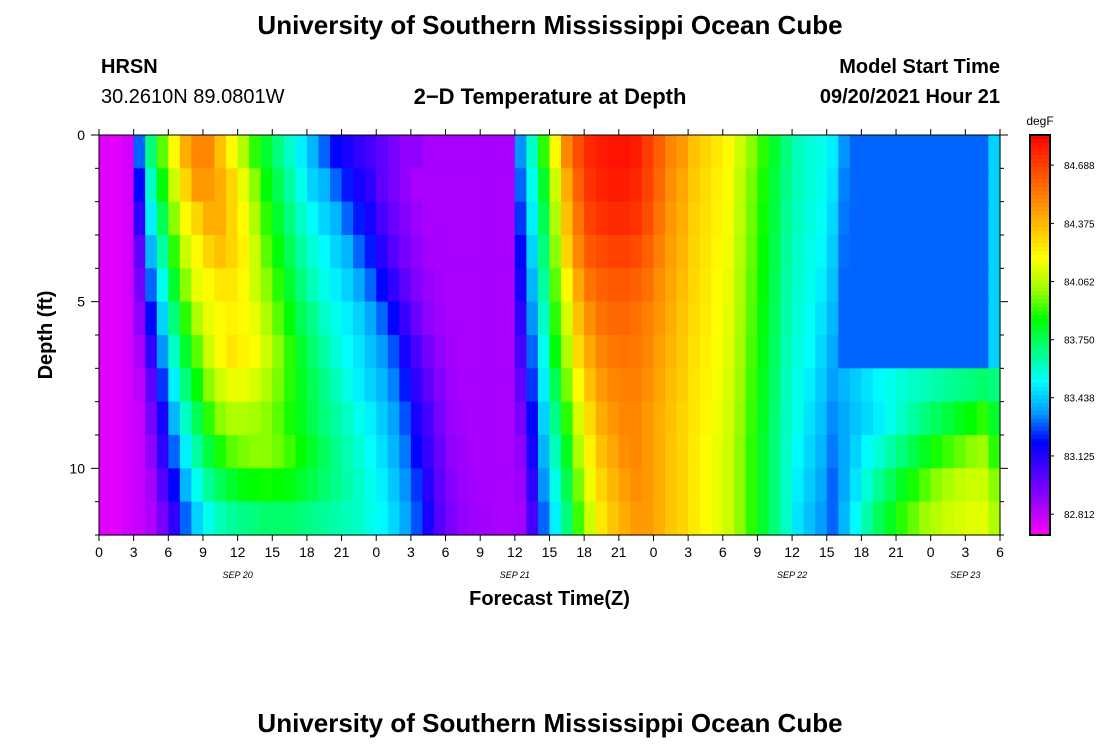  Describe the element at coordinates (654, 552) in the screenshot. I see `x-tick-label: 0` at that location.